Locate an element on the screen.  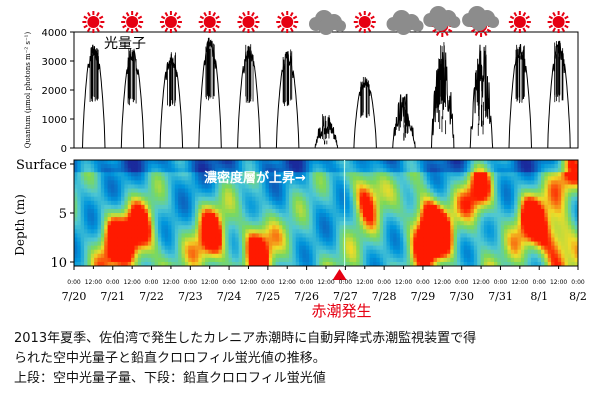
x-time-label-0000: 0:00 is located at coordinates (462, 282).